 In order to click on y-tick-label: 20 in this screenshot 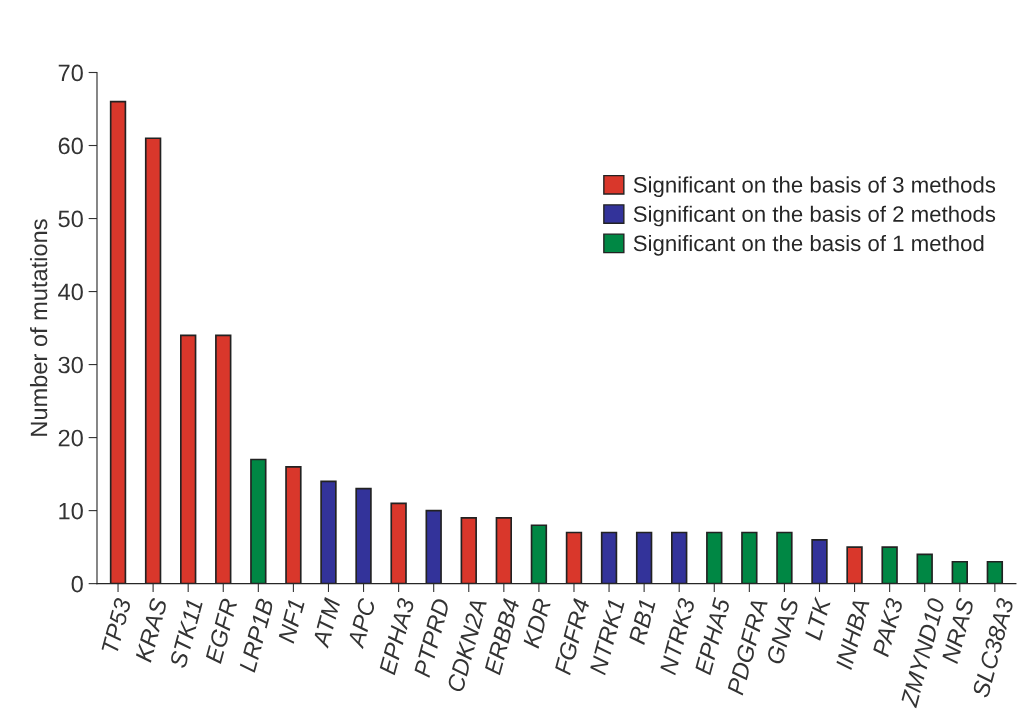, I will do `click(70, 438)`.